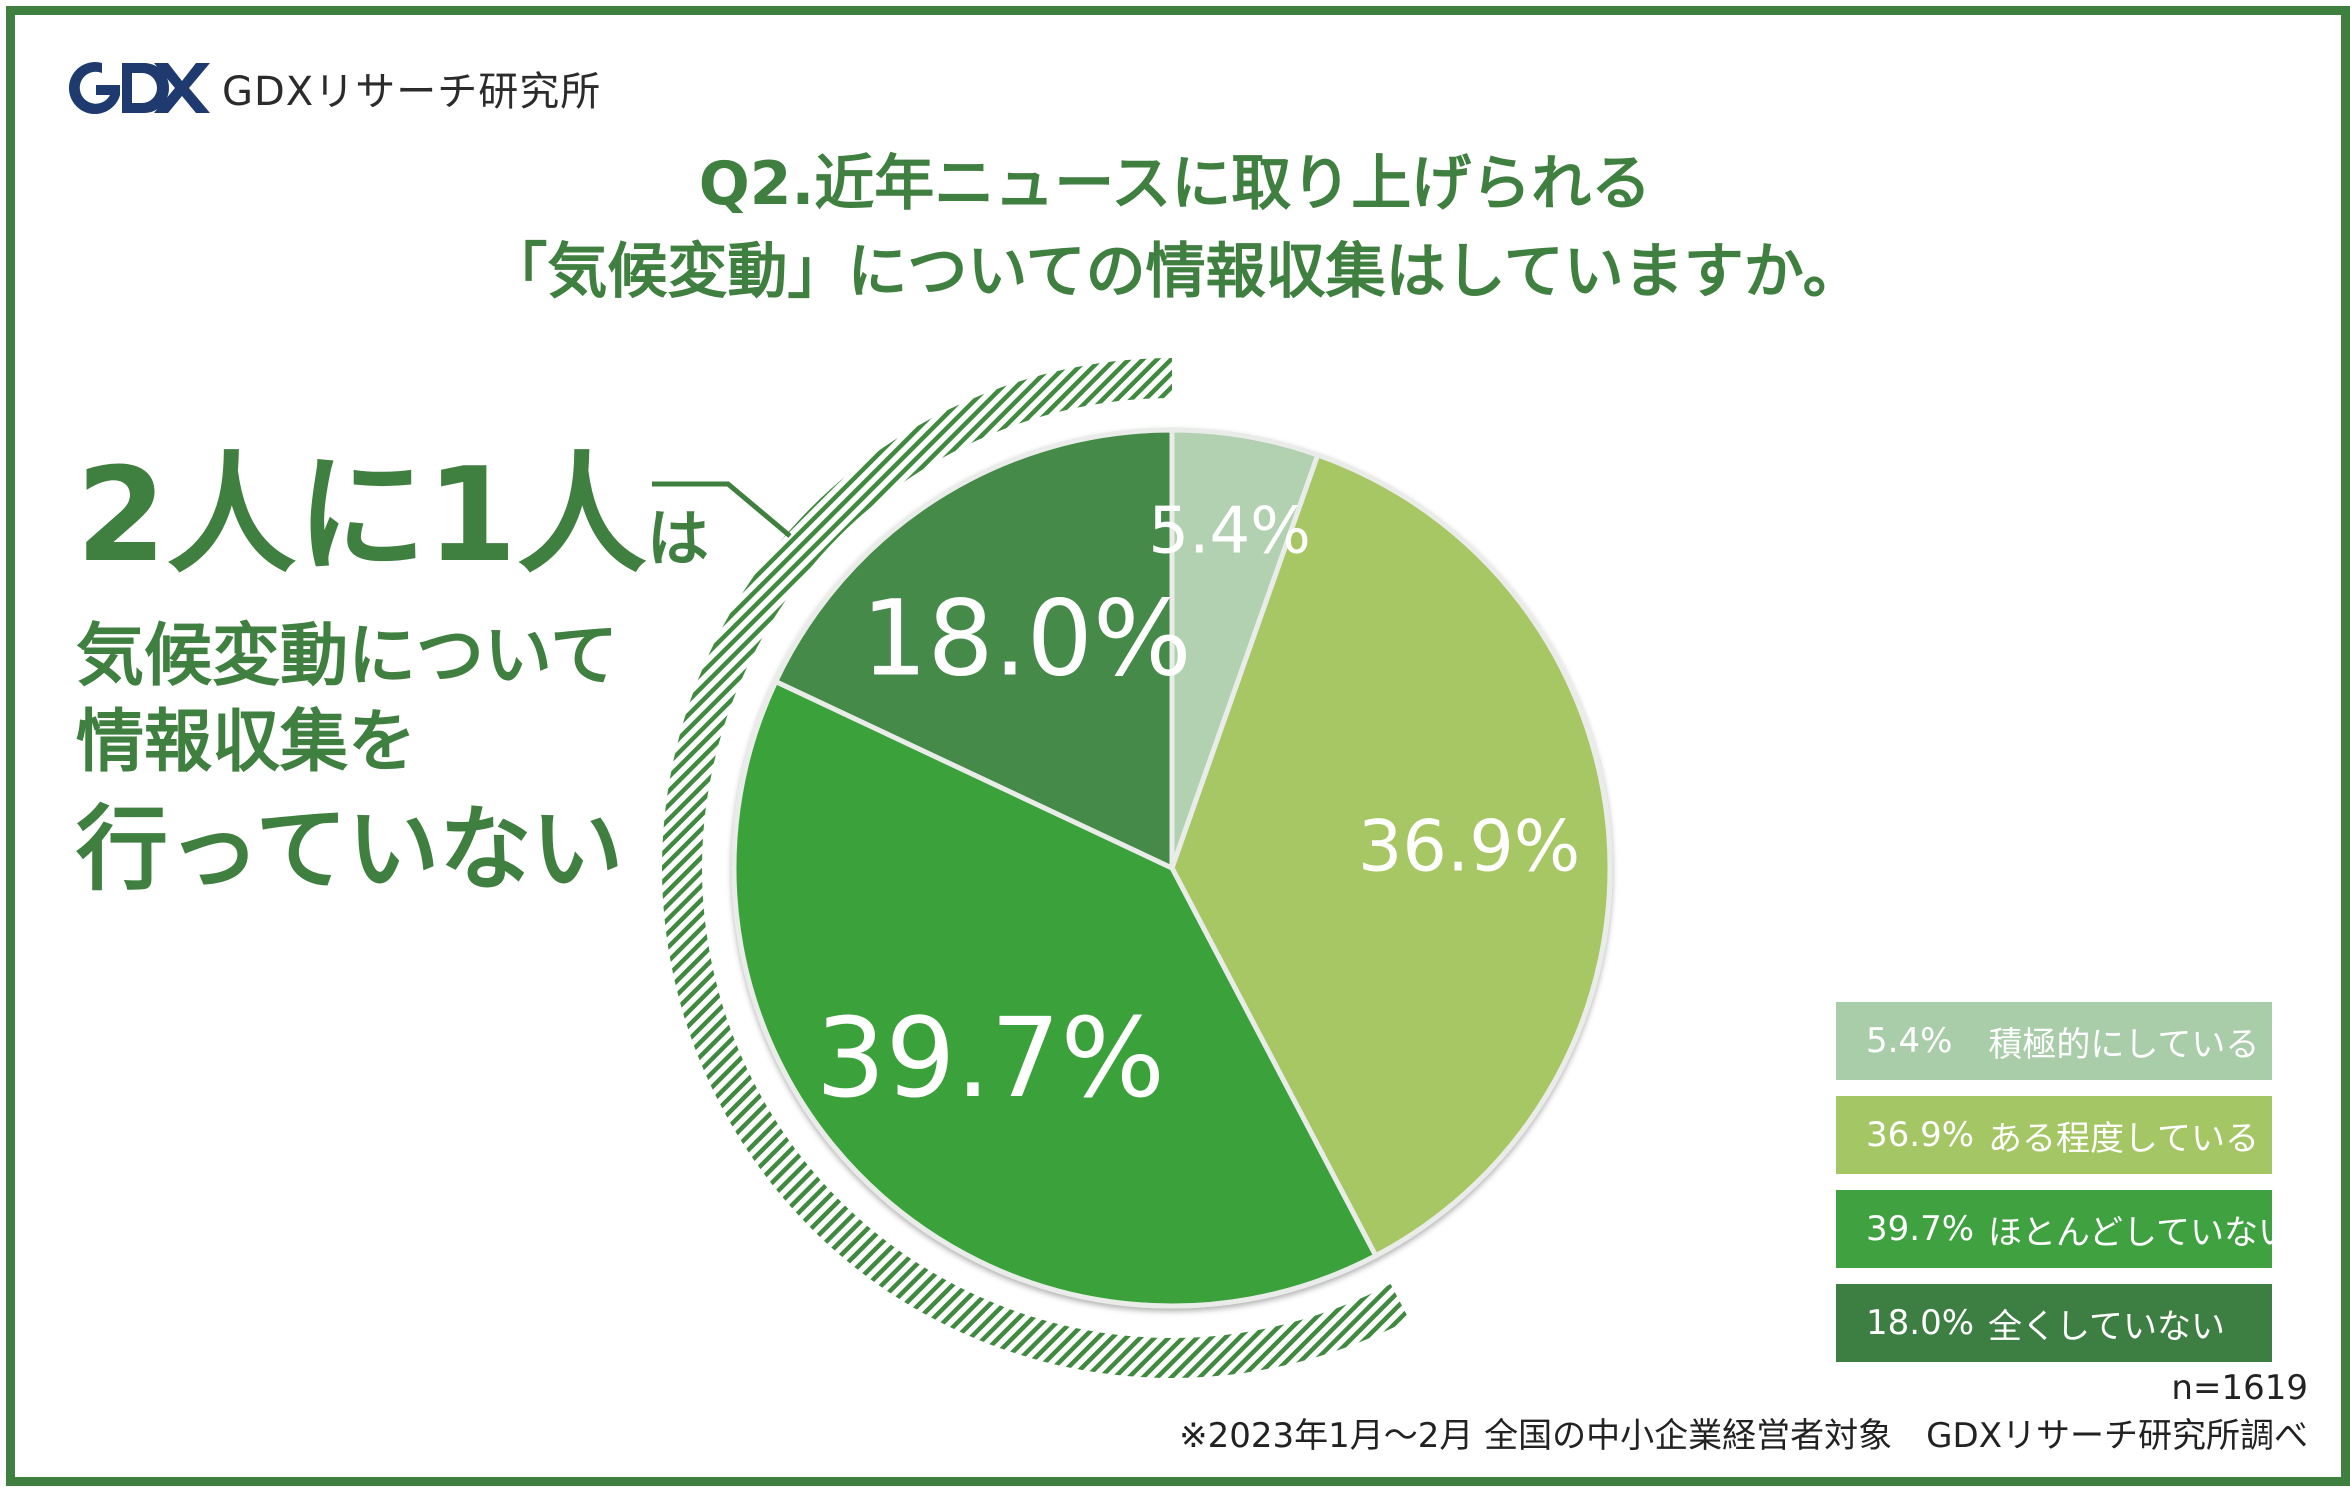  I want to click on callout: 2人に1人は 気候変動について 情報収集を 行っていない, so click(392, 675).